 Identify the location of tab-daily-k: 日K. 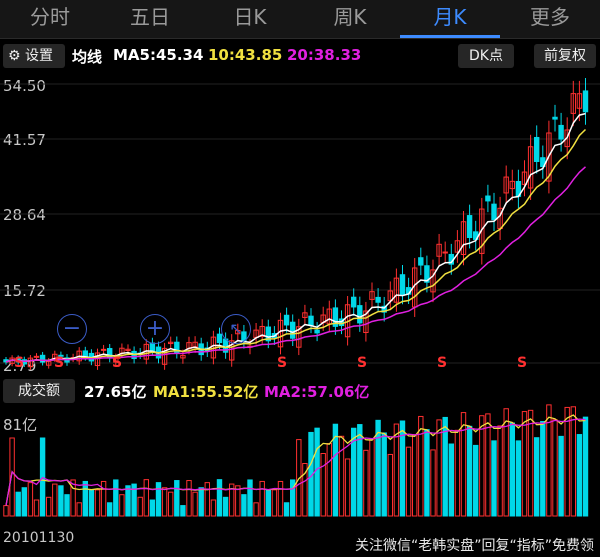
(250, 17).